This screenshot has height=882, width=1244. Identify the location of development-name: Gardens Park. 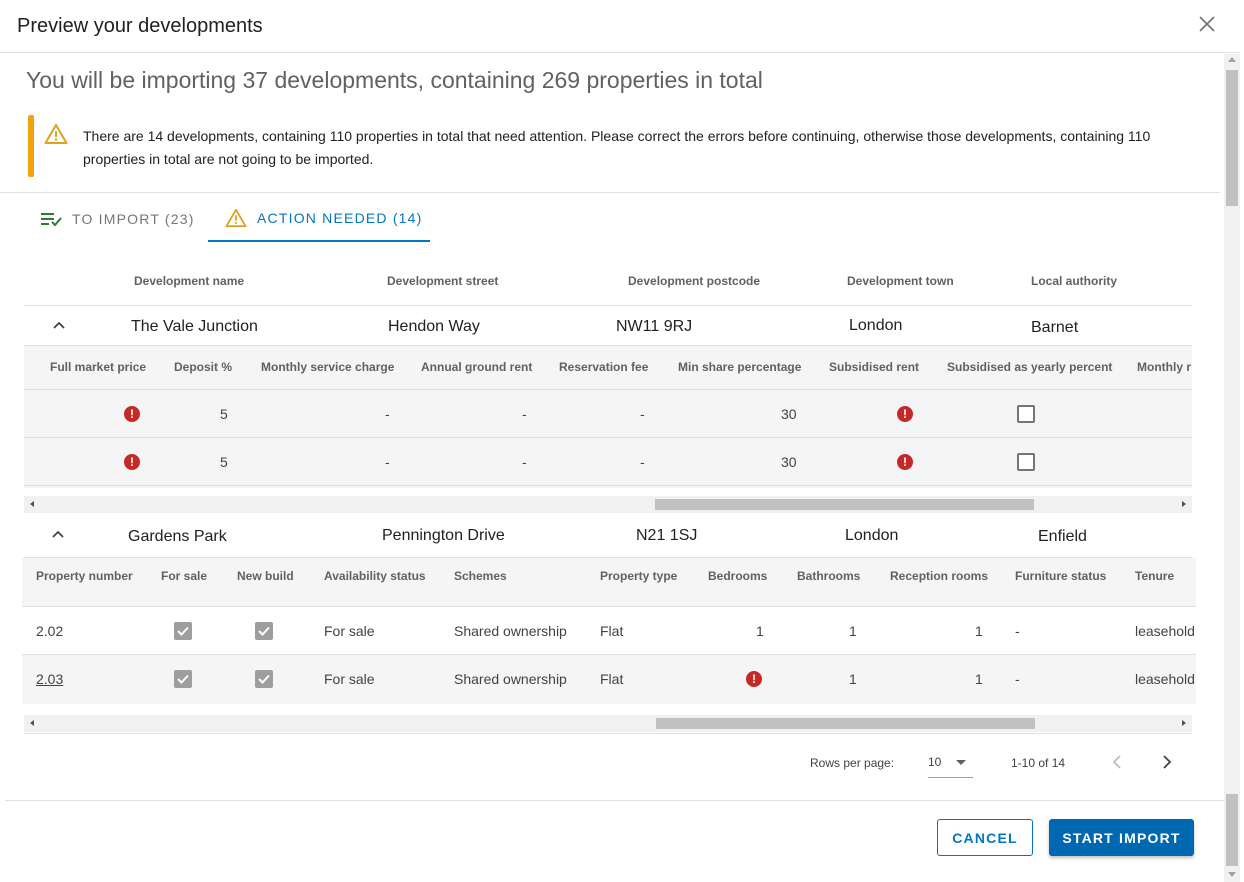
(177, 536).